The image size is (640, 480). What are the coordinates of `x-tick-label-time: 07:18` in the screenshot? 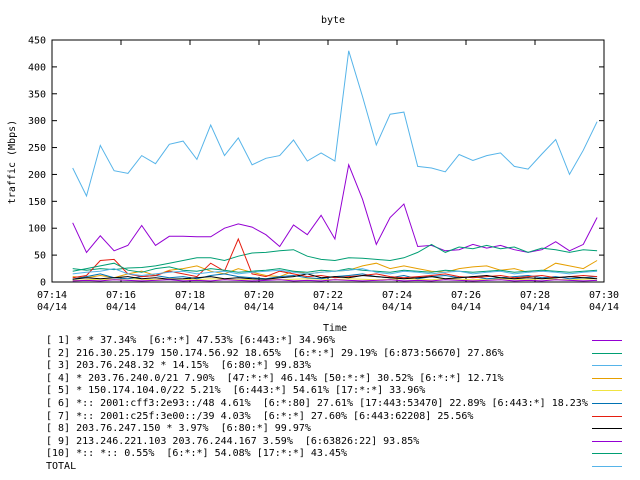 It's located at (190, 295).